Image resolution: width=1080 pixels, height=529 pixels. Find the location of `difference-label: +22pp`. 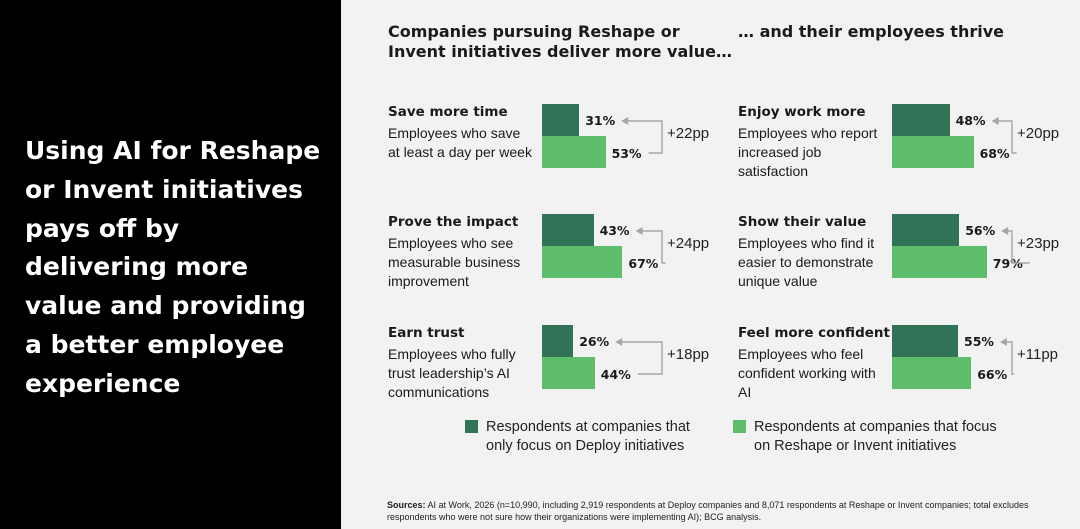

difference-label: +22pp is located at coordinates (688, 133).